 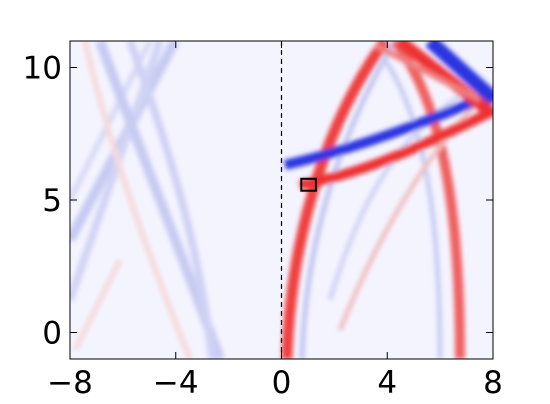 I want to click on x-tick-label: −4, so click(x=176, y=382).